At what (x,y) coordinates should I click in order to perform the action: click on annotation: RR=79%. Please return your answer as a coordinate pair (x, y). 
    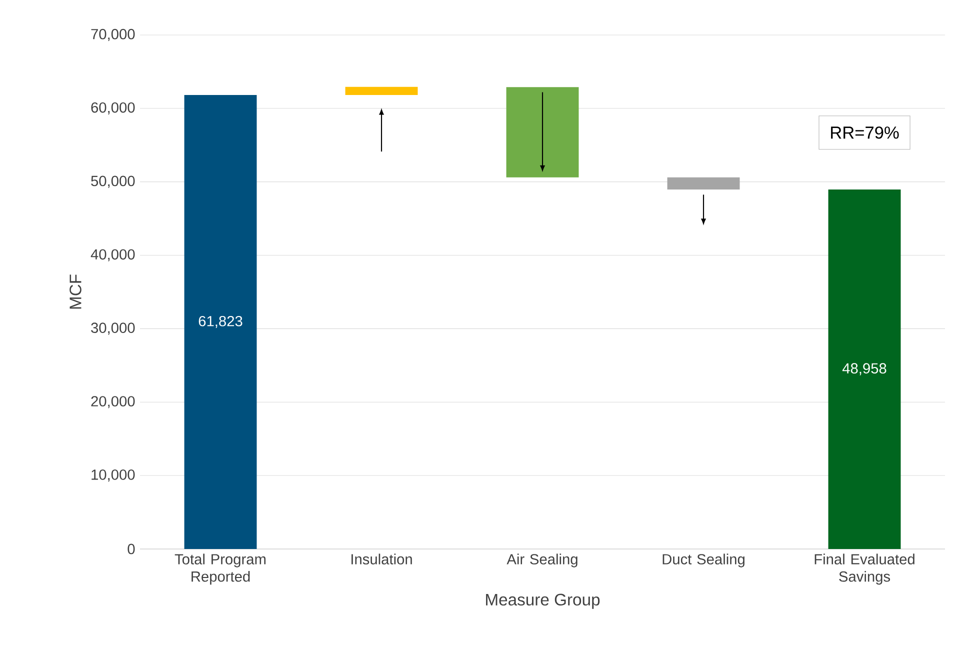
    Looking at the image, I should click on (865, 132).